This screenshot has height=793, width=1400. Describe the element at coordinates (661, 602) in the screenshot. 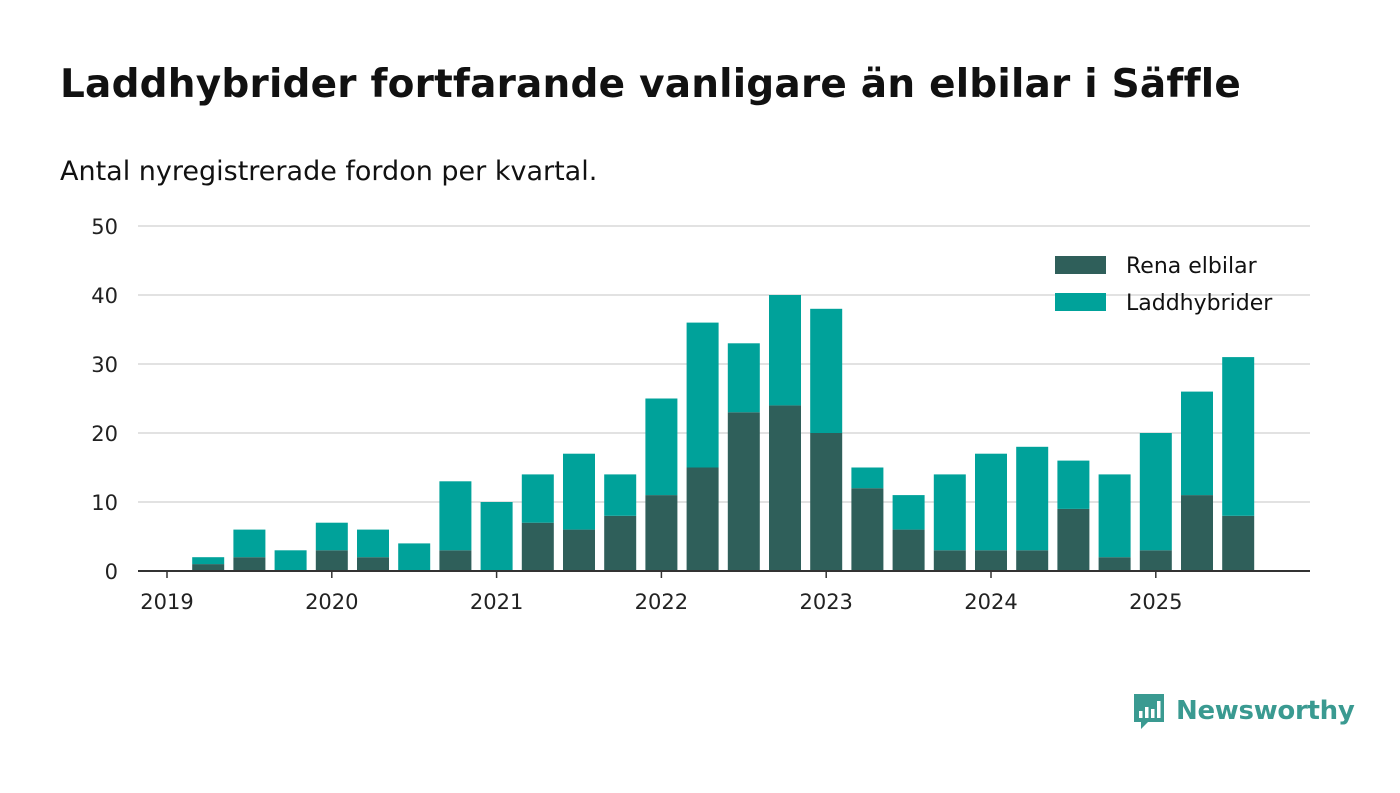

I see `x-tick-label: 2022` at that location.